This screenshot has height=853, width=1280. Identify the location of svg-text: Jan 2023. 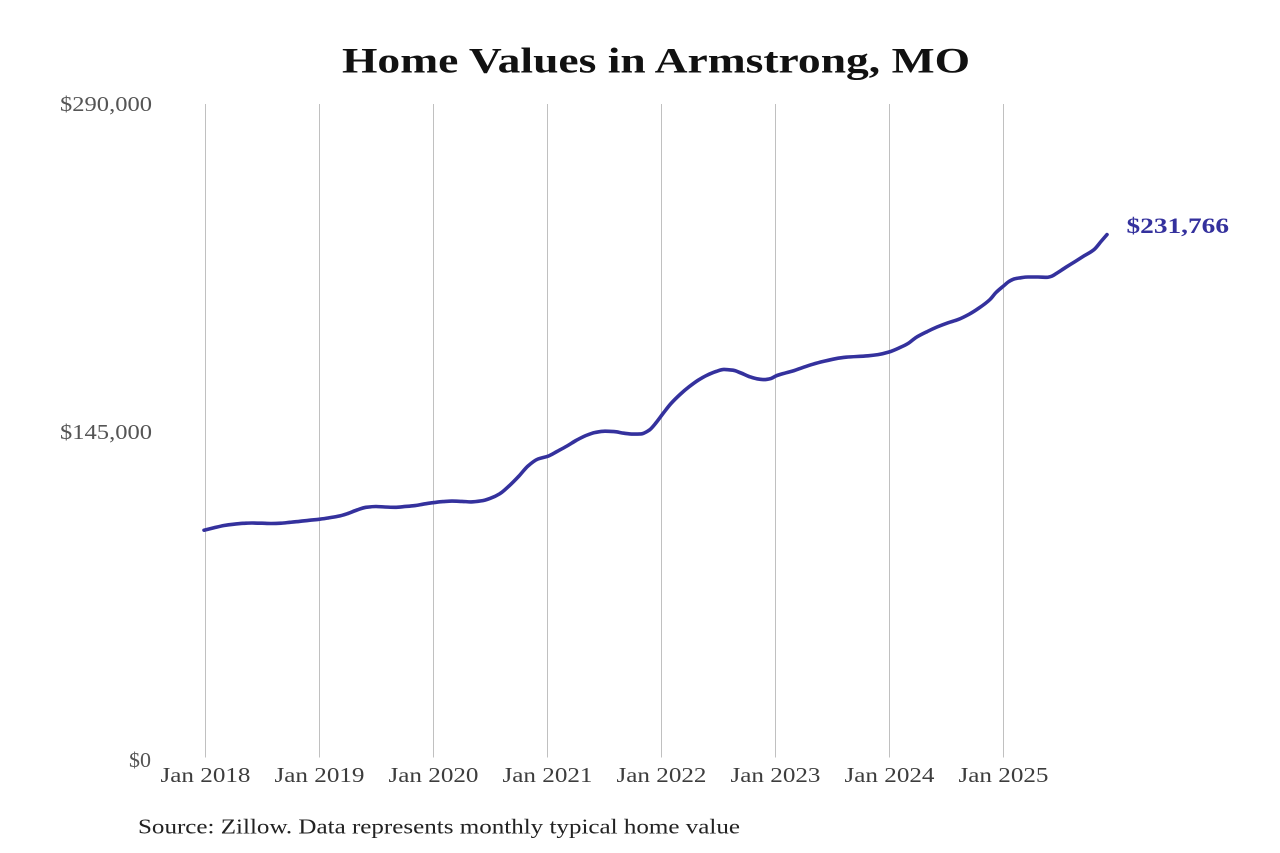
(776, 775).